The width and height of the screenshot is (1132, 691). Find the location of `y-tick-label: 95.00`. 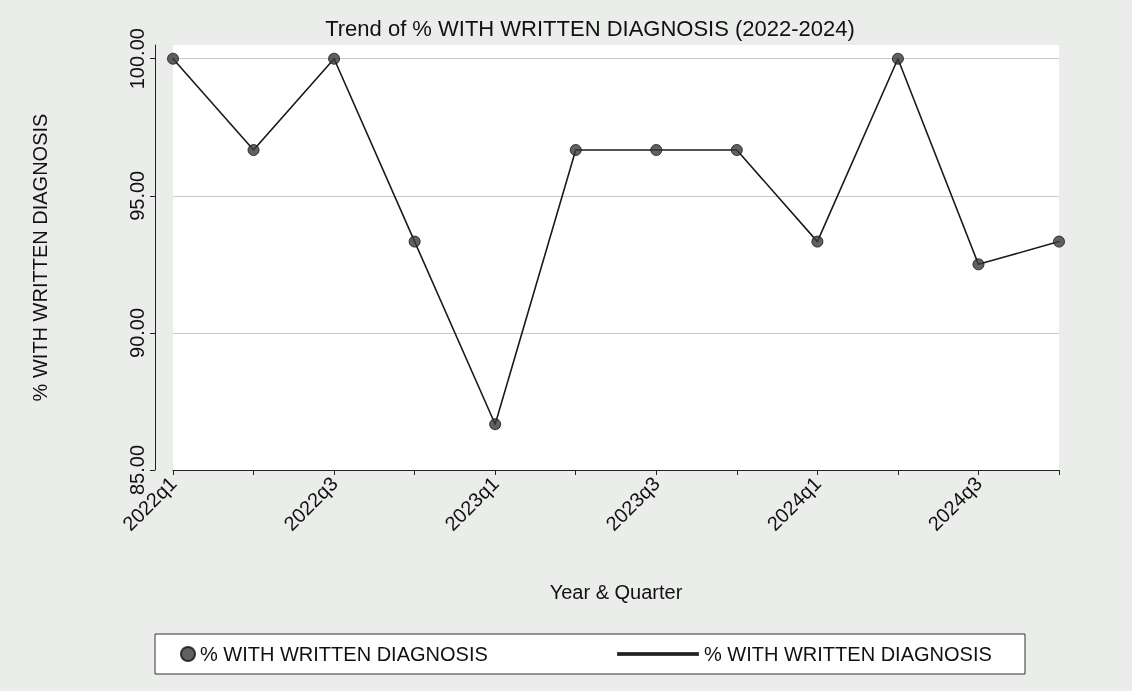

y-tick-label: 95.00 is located at coordinates (137, 195).